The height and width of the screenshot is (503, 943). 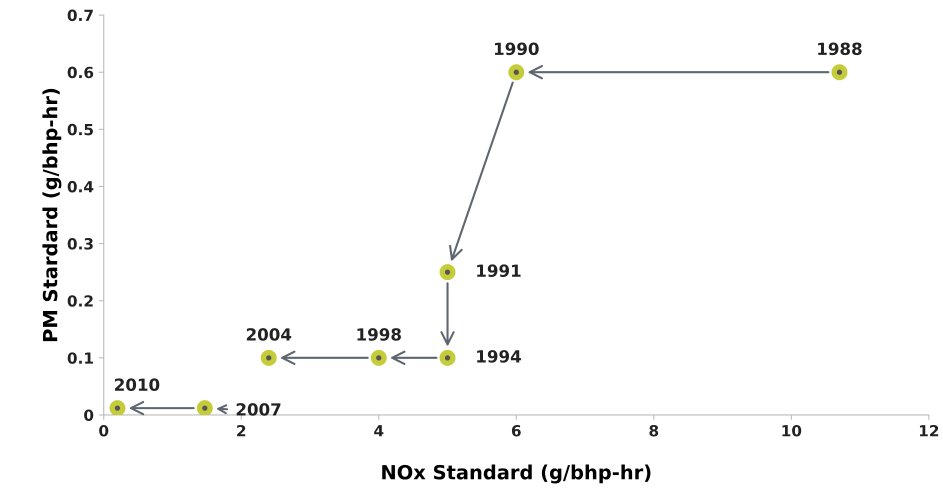 What do you see at coordinates (499, 270) in the screenshot?
I see `annotation: 1991` at bounding box center [499, 270].